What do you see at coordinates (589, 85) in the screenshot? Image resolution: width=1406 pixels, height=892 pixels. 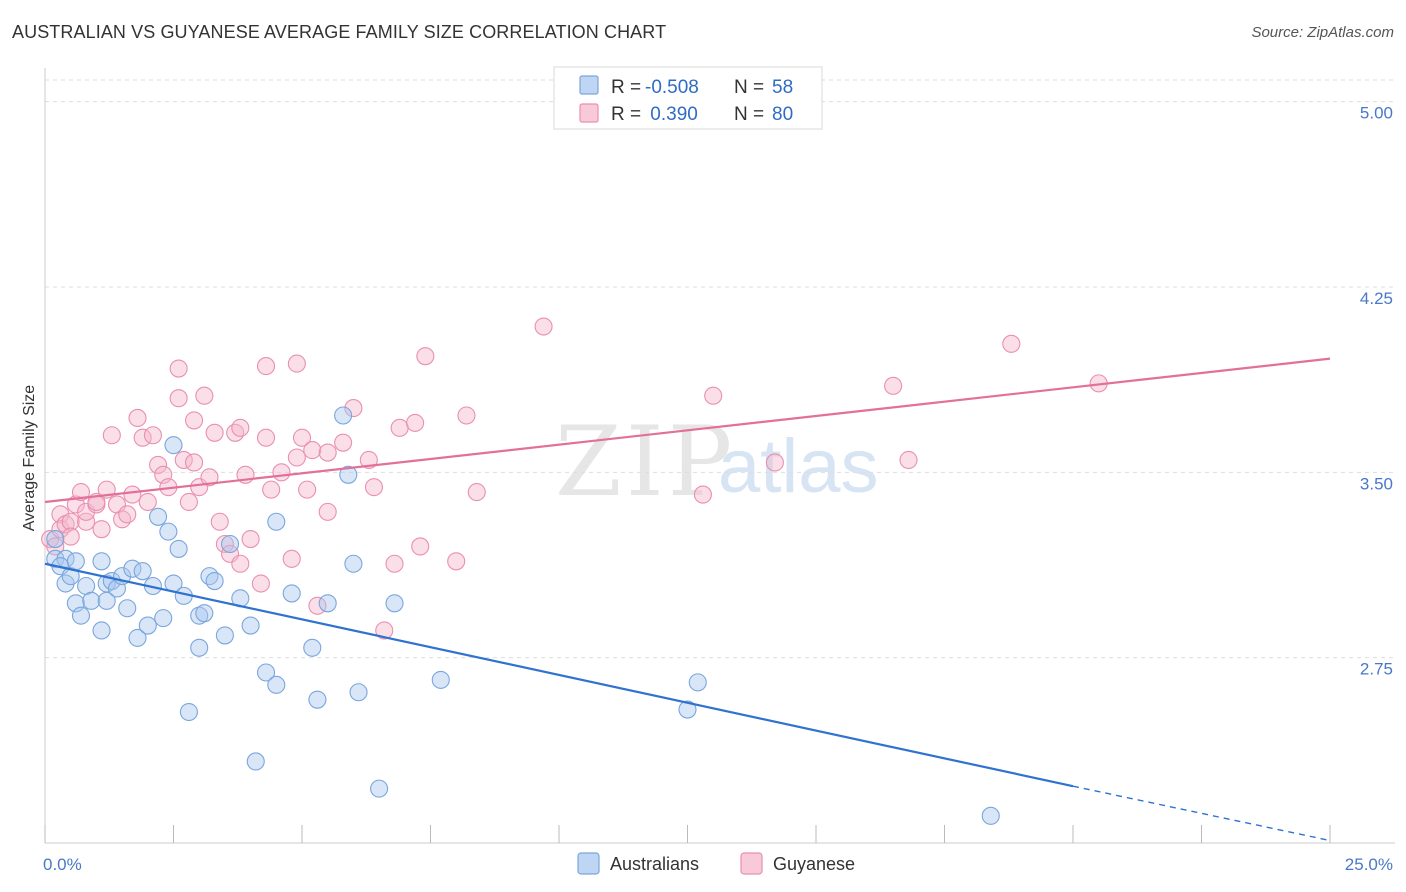 I see `legend-swatch-australians` at bounding box center [589, 85].